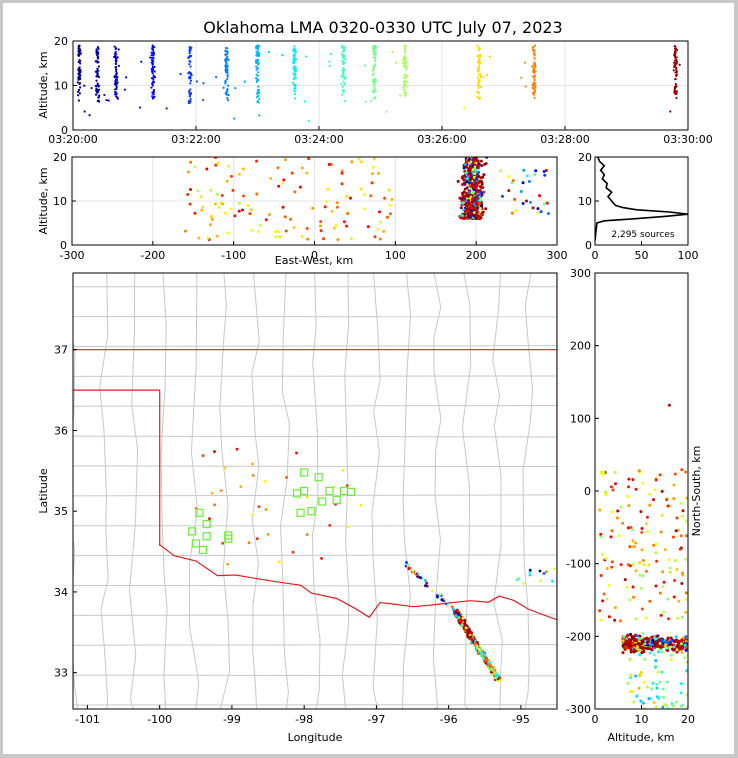 The width and height of the screenshot is (738, 758). What do you see at coordinates (318, 139) in the screenshot?
I see `time-tick-label: 03:24:00` at bounding box center [318, 139].